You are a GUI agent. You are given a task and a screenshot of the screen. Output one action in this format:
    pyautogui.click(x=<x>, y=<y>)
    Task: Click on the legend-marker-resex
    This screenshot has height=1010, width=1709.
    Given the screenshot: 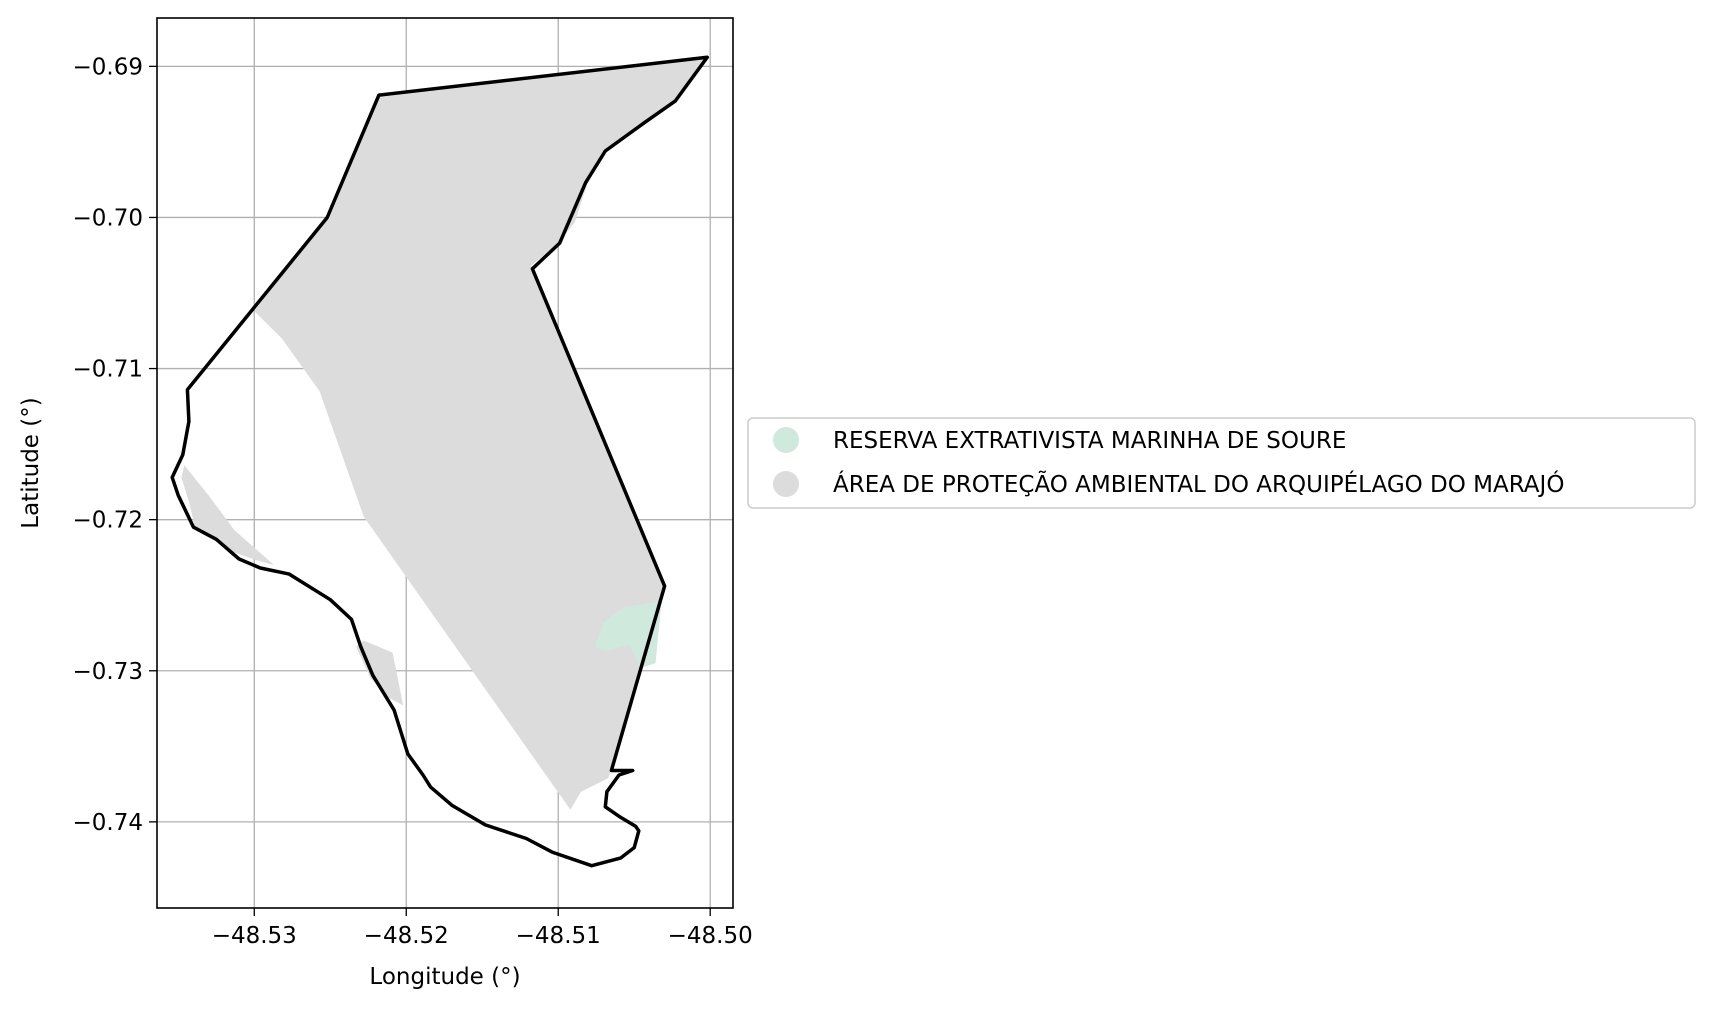 What is the action you would take?
    pyautogui.click(x=786, y=440)
    